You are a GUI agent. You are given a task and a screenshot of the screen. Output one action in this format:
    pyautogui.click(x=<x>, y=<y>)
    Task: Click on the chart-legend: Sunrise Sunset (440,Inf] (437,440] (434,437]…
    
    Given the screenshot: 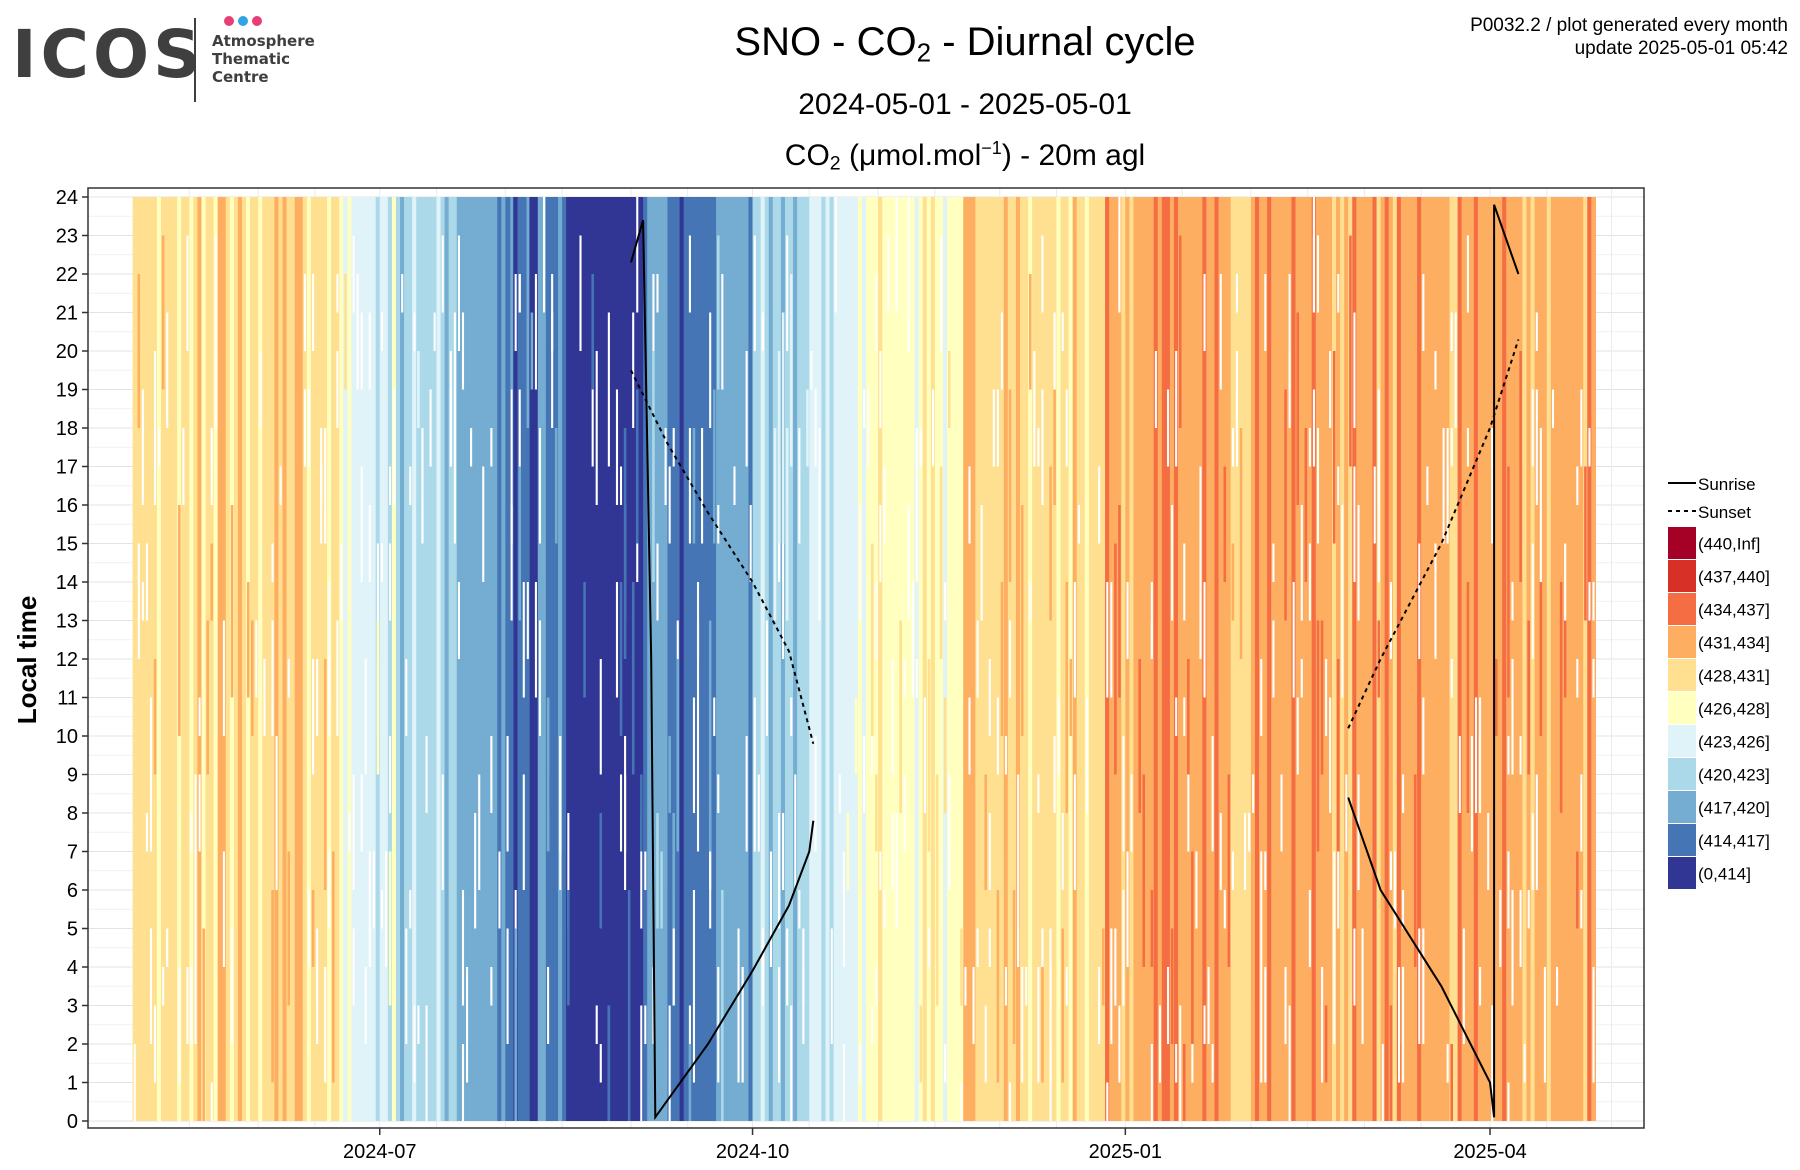 What is the action you would take?
    pyautogui.click(x=1719, y=682)
    